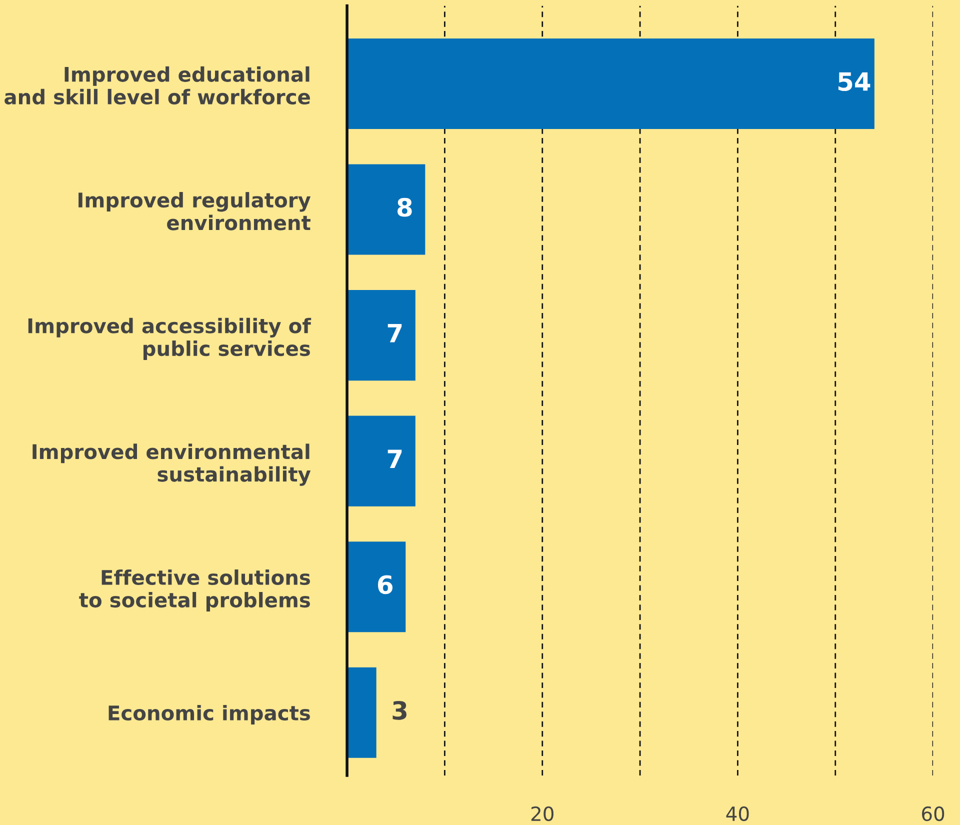 Image resolution: width=960 pixels, height=825 pixels. What do you see at coordinates (170, 339) in the screenshot?
I see `y-tick-label: Improved accessibility of public services` at bounding box center [170, 339].